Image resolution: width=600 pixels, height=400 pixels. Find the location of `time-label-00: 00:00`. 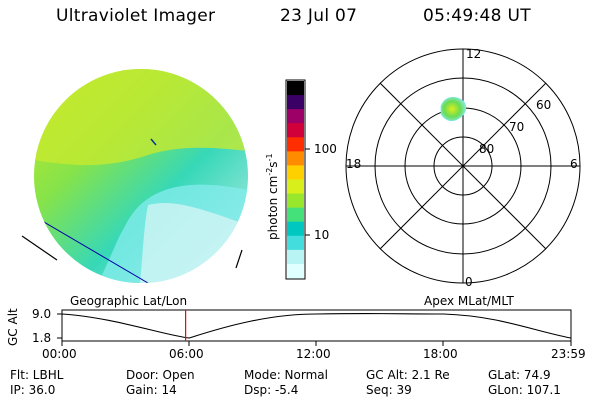

time-label-00: 00:00 is located at coordinates (59, 354).